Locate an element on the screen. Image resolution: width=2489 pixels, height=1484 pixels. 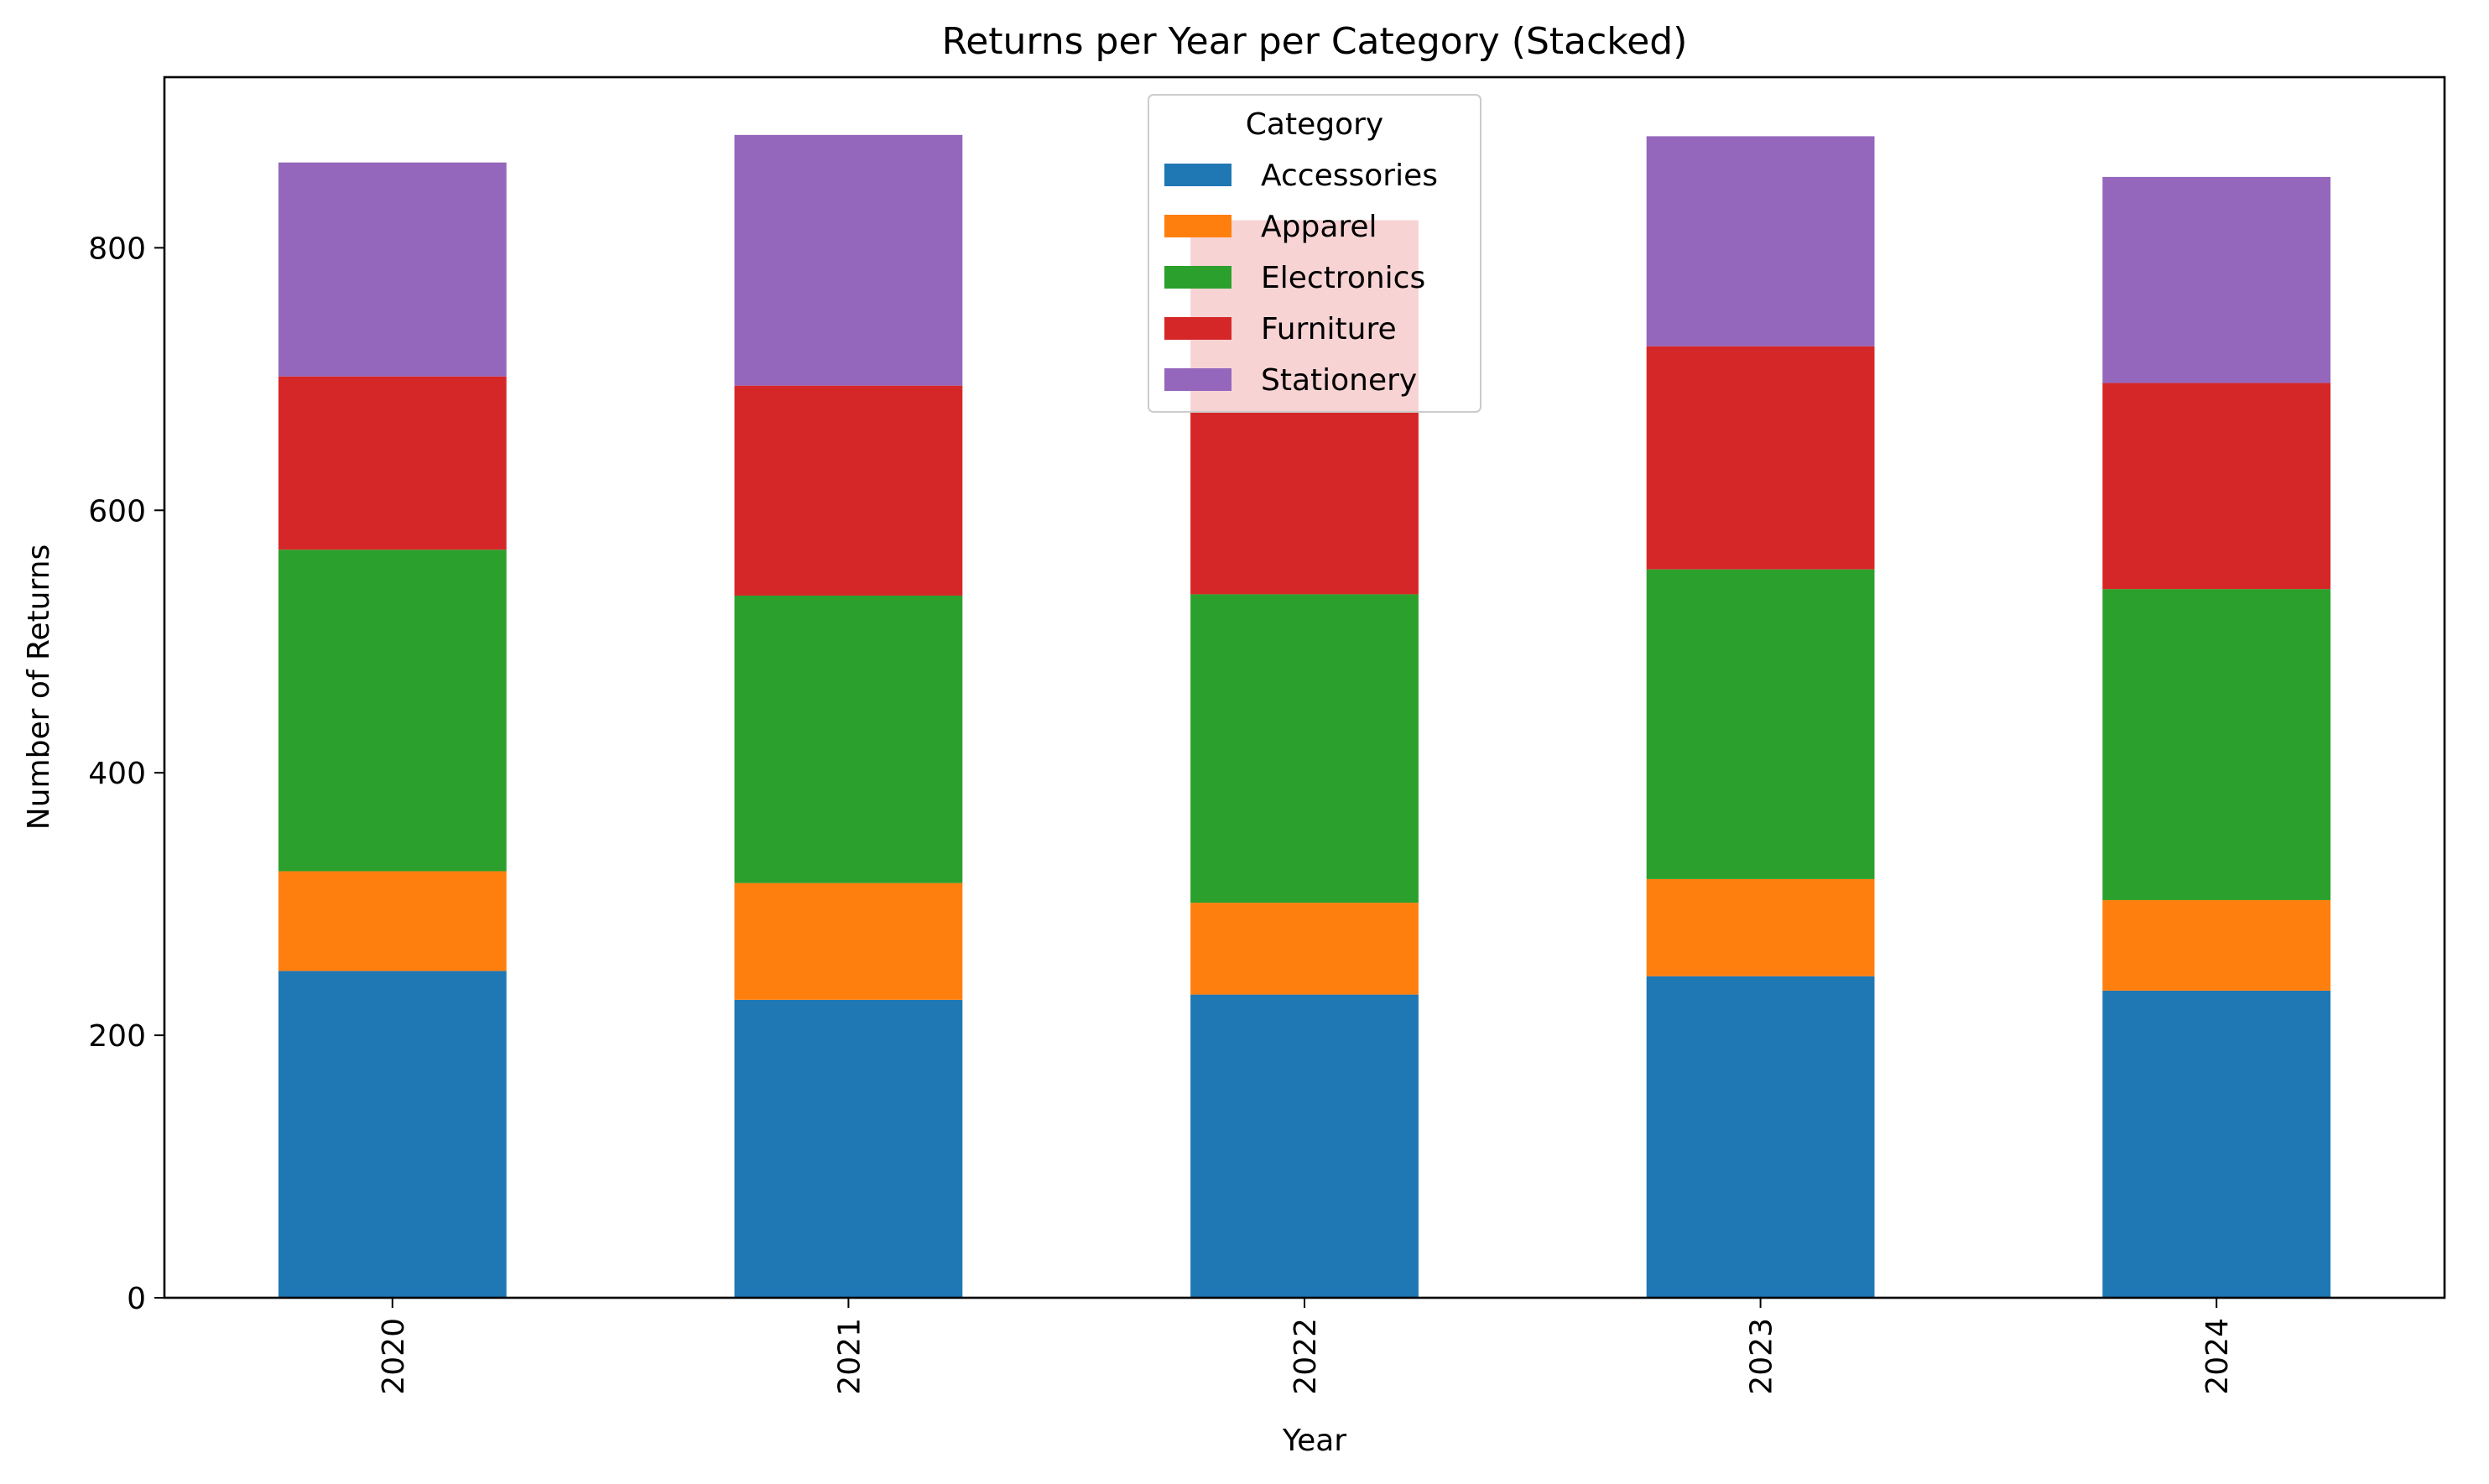
legend-swatch-accessories is located at coordinates (1197, 175).